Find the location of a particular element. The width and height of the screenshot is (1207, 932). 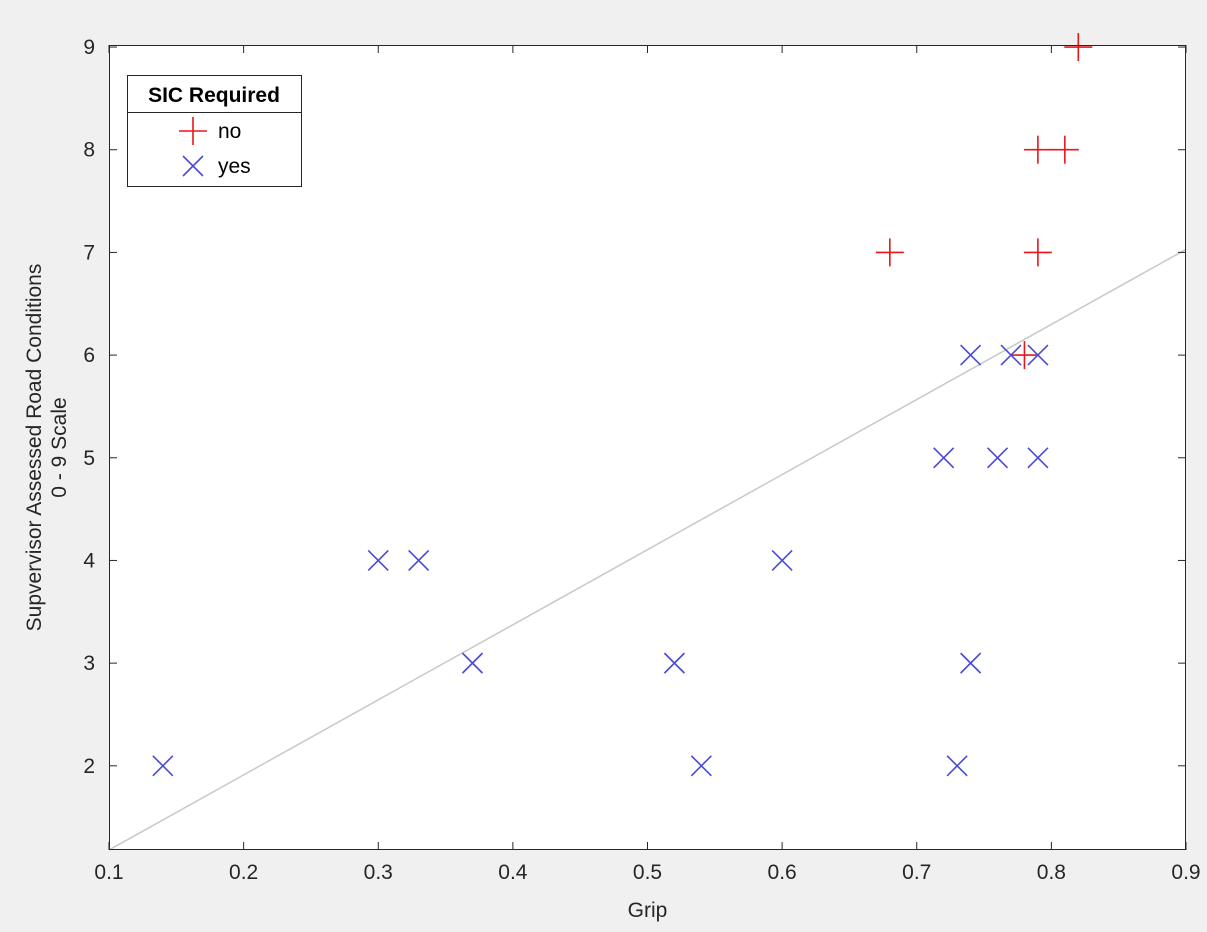

y-tick-label: 7 is located at coordinates (89, 252).